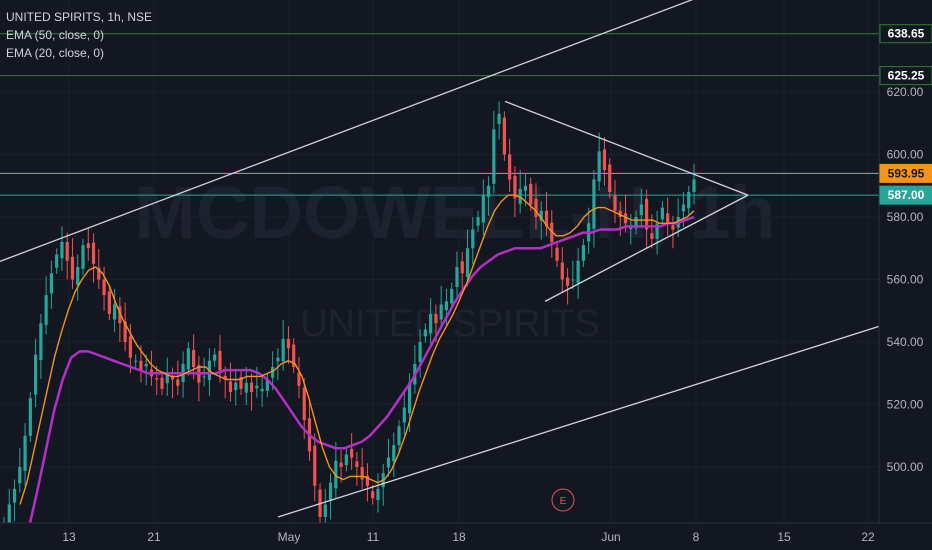 The image size is (932, 550). Describe the element at coordinates (906, 34) in the screenshot. I see `price-label-text: 638.65` at that location.